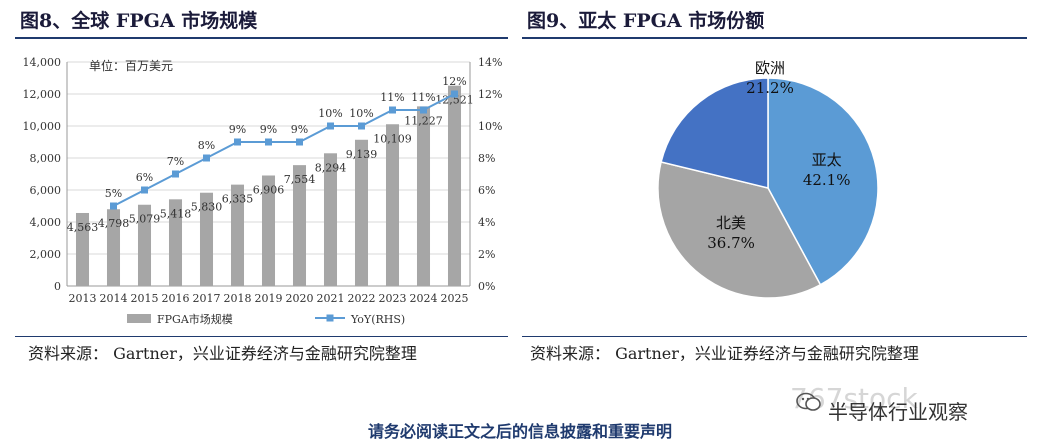 The width and height of the screenshot is (1040, 445). Describe the element at coordinates (145, 298) in the screenshot. I see `x-tick-label: 2015` at that location.